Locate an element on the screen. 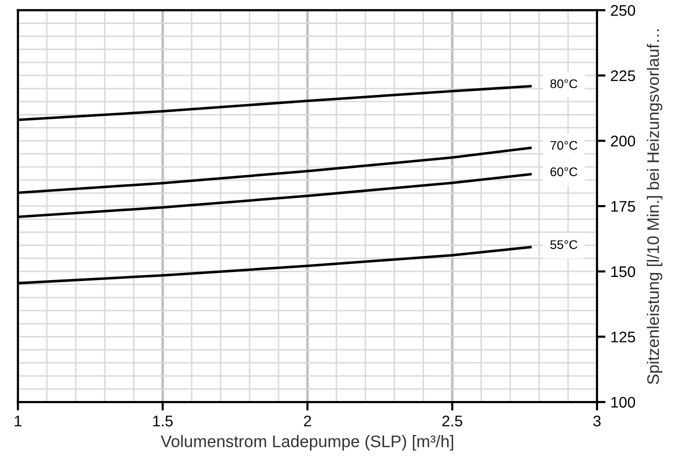 The height and width of the screenshot is (463, 689). x-axis-title: Volumenstrom Ladepumpe (SLP) [m³/h] is located at coordinates (307, 443).